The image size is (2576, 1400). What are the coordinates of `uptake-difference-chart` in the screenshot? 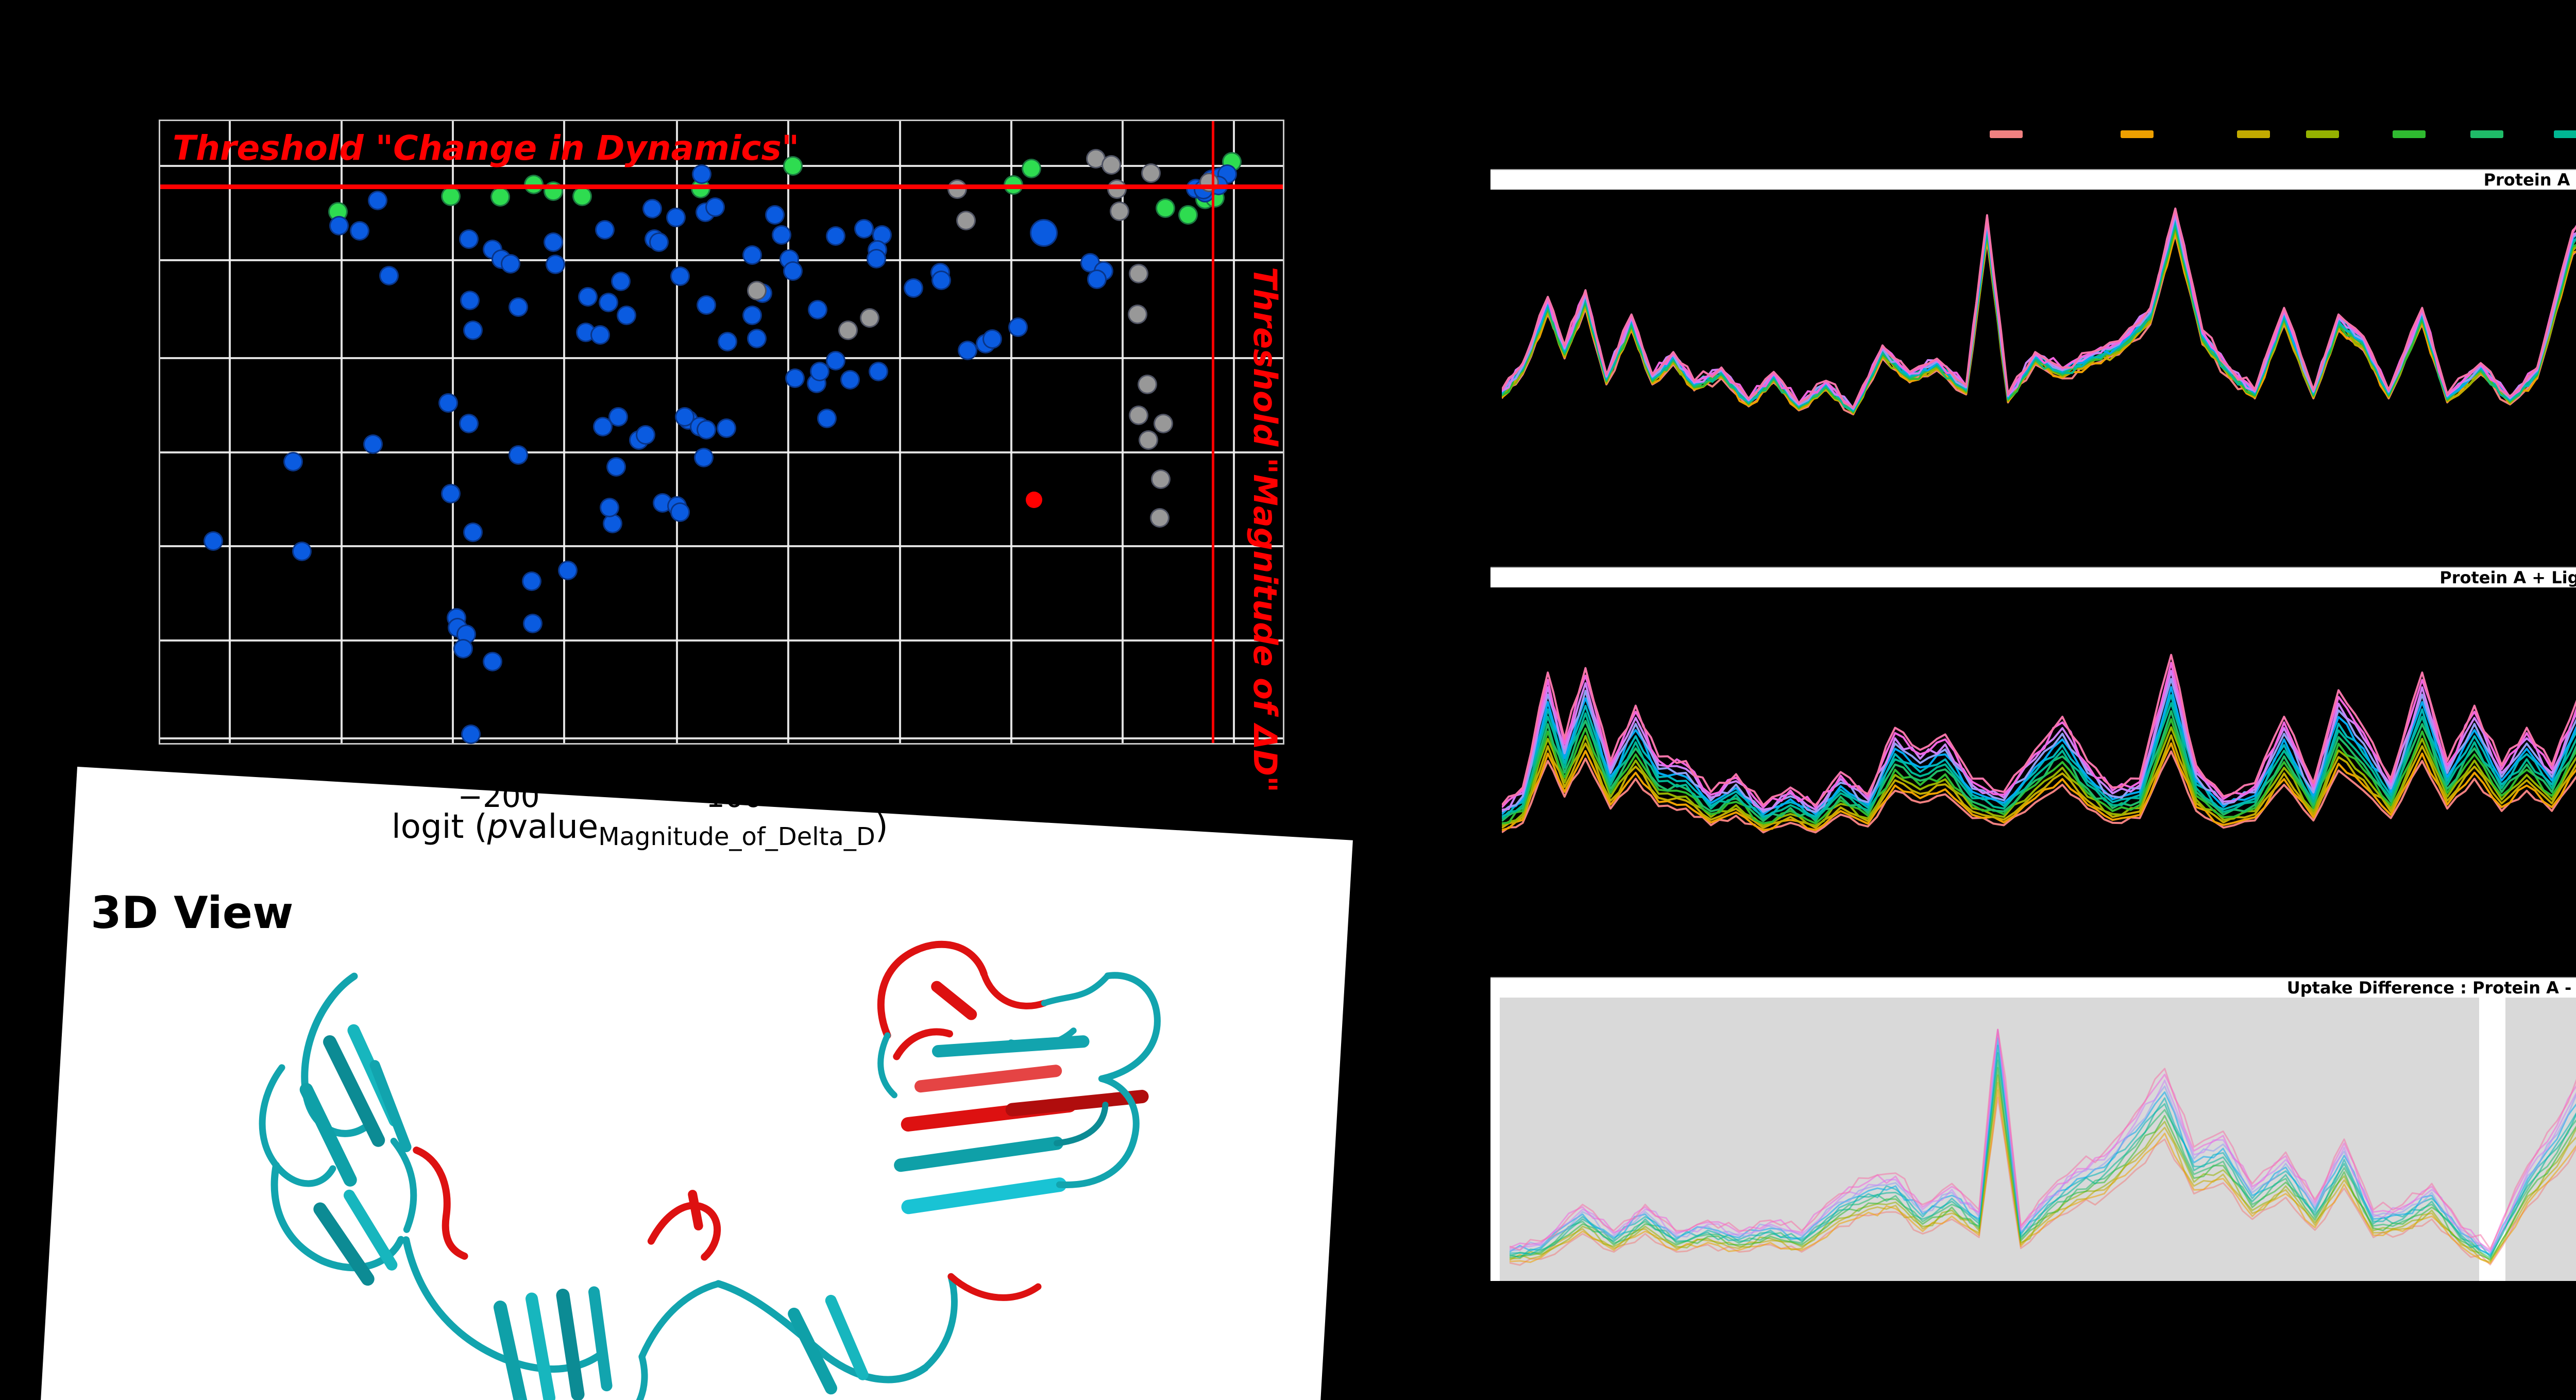 It's located at (2043, 1159).